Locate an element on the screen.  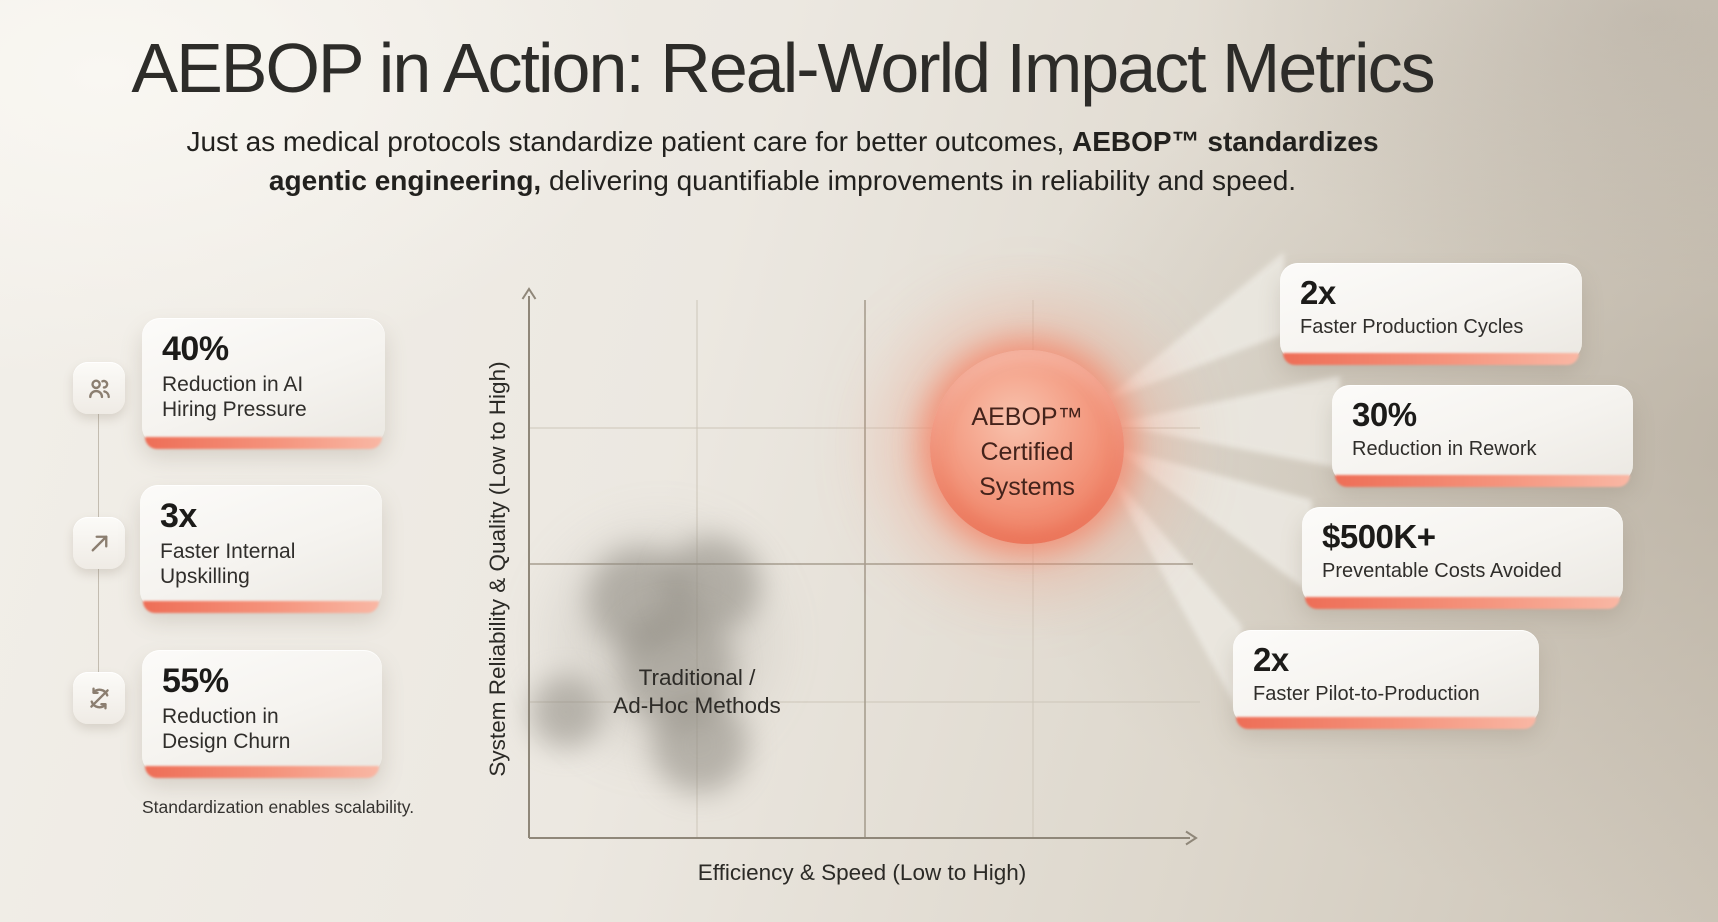
metric-value: 40% is located at coordinates (195, 349).